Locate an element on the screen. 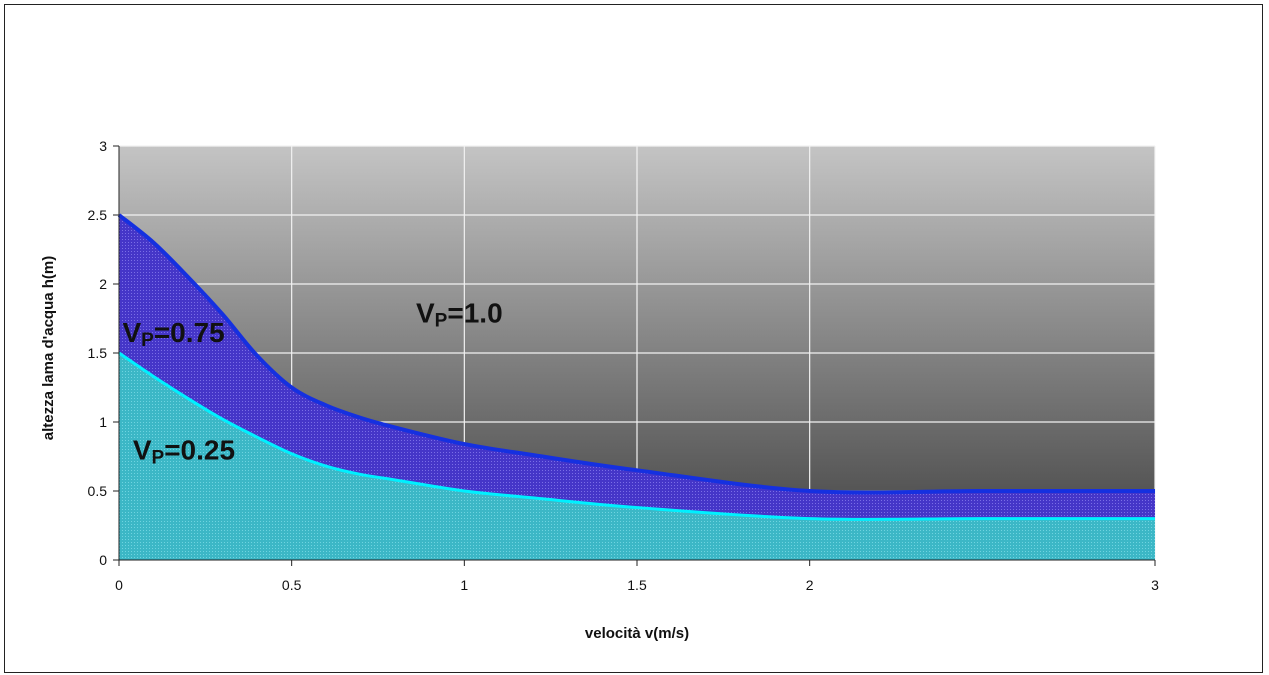  y-tick-label-4: 2 is located at coordinates (103, 284).